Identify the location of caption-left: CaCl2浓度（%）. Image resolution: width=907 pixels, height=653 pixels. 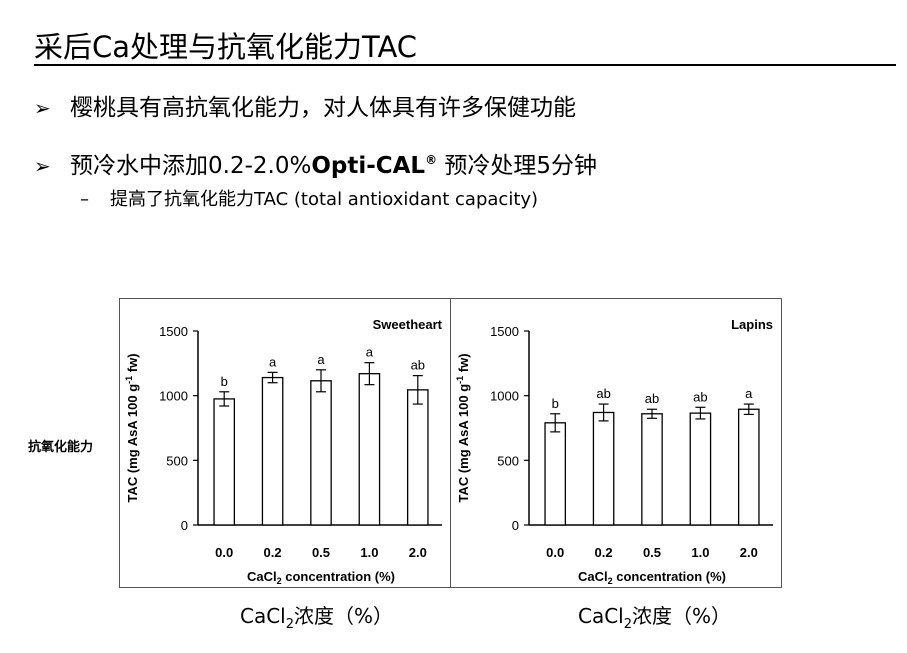
(316, 616).